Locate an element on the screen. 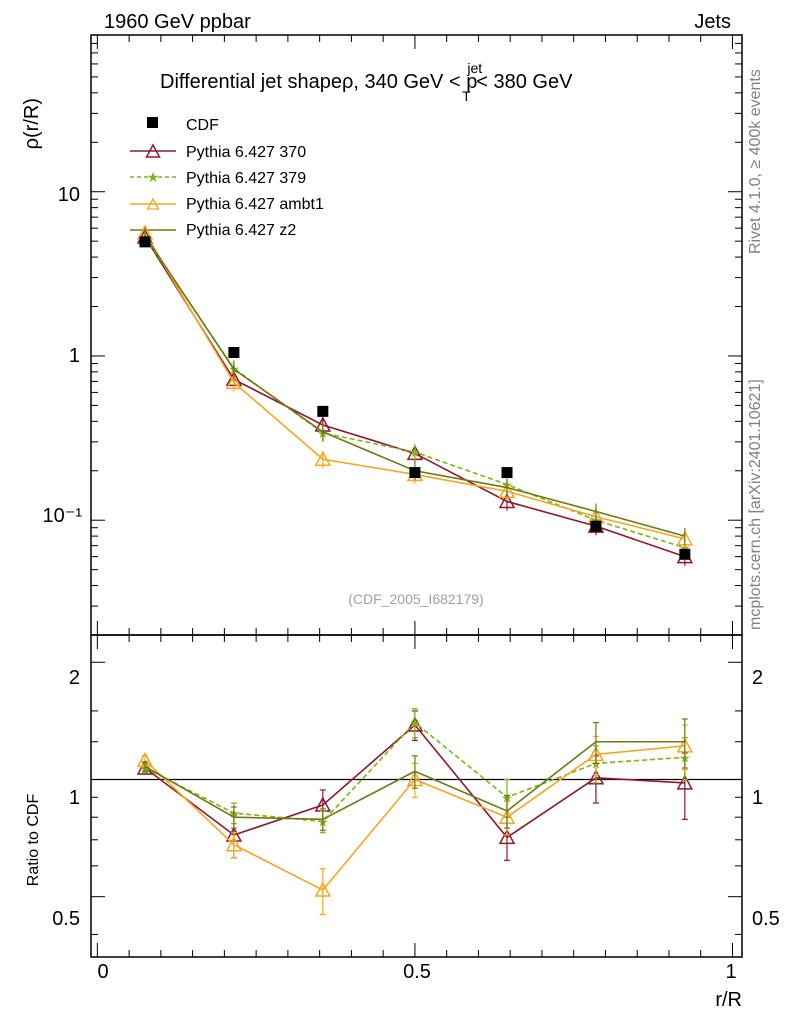 The image size is (786, 1024). x-tick-label-1: 1 is located at coordinates (730, 972).